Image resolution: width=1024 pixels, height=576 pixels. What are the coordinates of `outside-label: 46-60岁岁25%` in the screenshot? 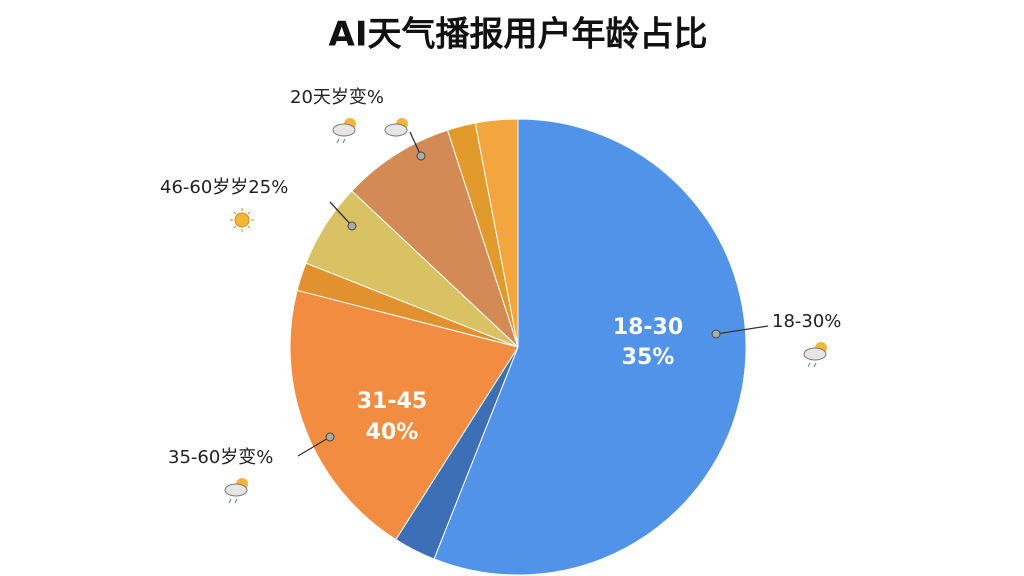 It's located at (224, 187).